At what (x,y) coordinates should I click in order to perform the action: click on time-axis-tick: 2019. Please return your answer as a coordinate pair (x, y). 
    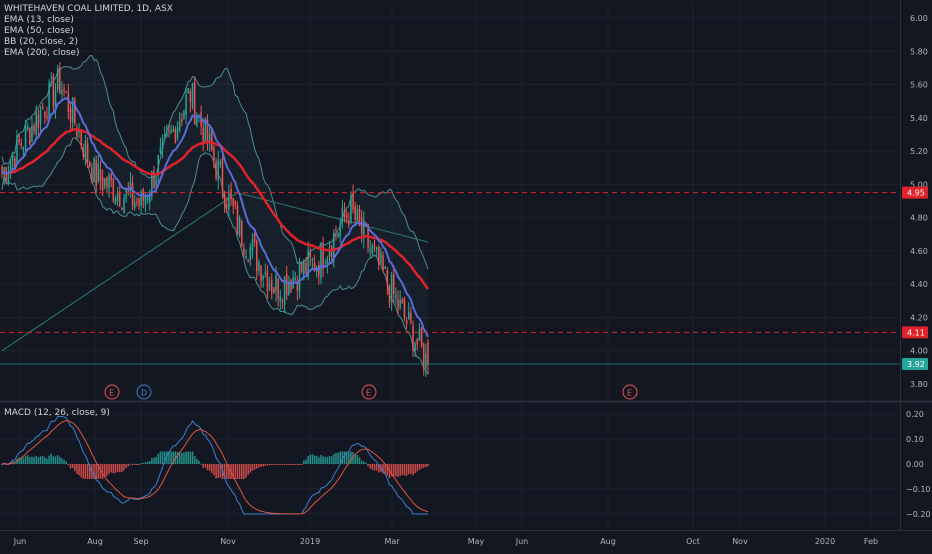
    Looking at the image, I should click on (310, 541).